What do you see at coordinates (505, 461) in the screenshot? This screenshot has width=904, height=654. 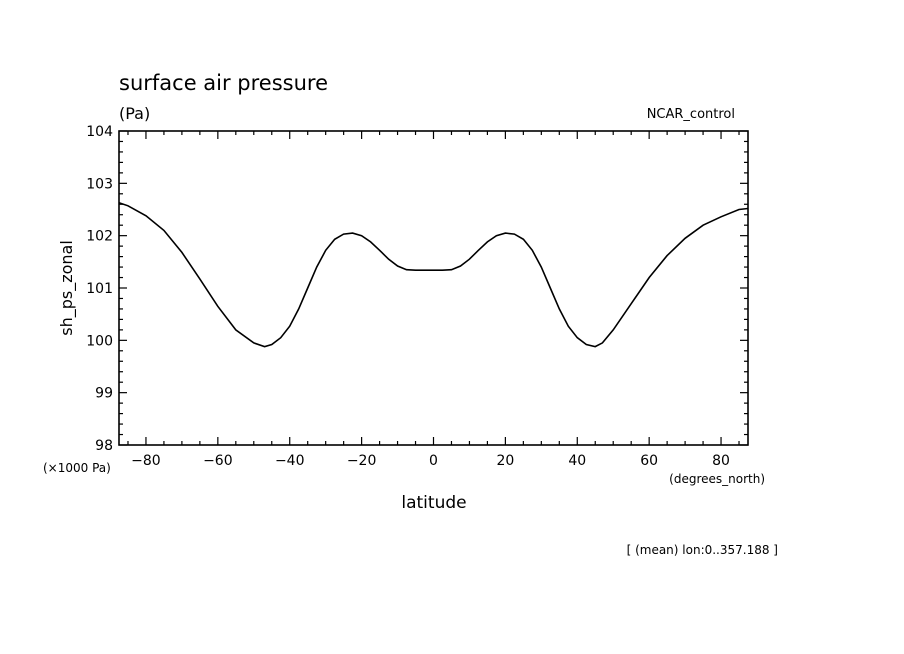 I see `x-tick-label: 20` at bounding box center [505, 461].